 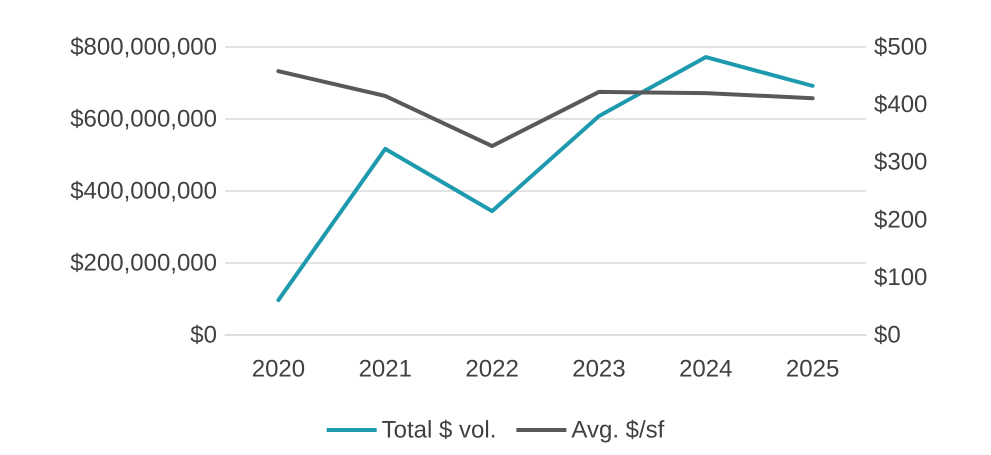 What do you see at coordinates (143, 119) in the screenshot?
I see `y-tick-label: $600,000,000` at bounding box center [143, 119].